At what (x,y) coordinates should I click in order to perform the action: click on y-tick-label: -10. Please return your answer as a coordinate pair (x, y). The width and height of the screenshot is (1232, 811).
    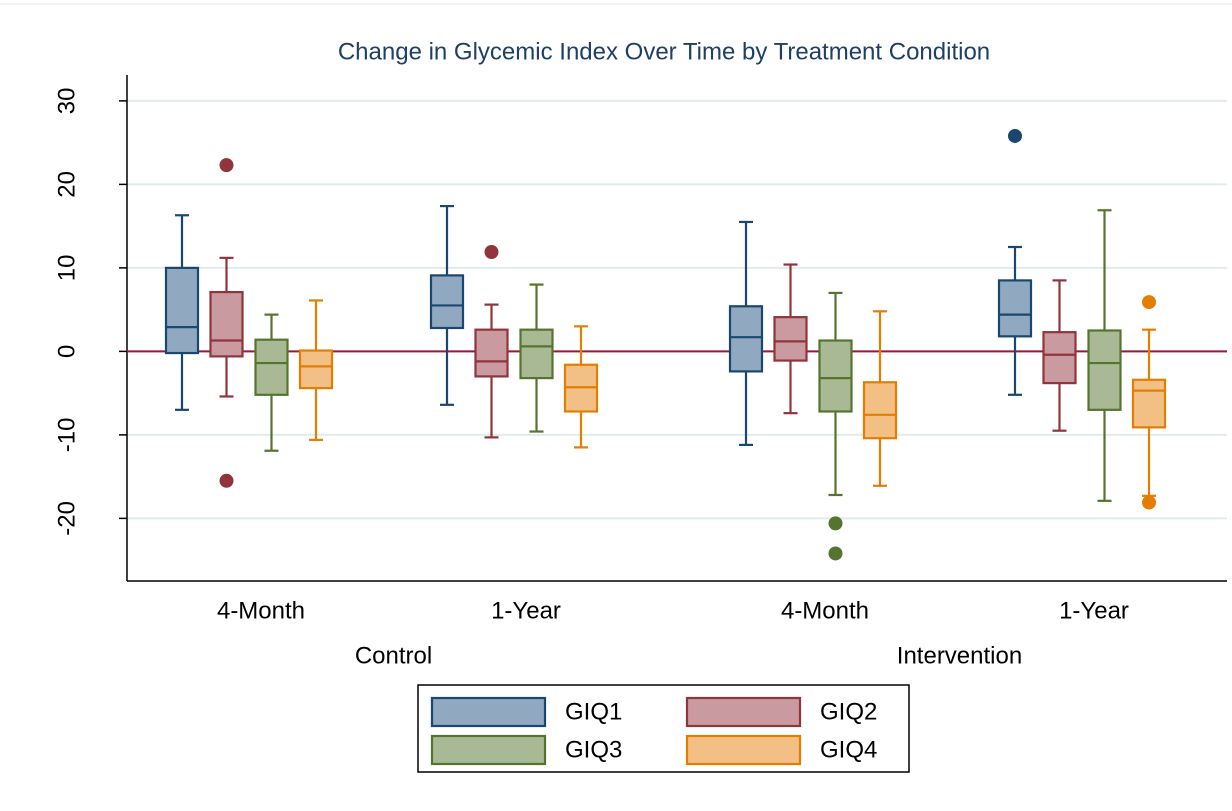
    Looking at the image, I should click on (66, 435).